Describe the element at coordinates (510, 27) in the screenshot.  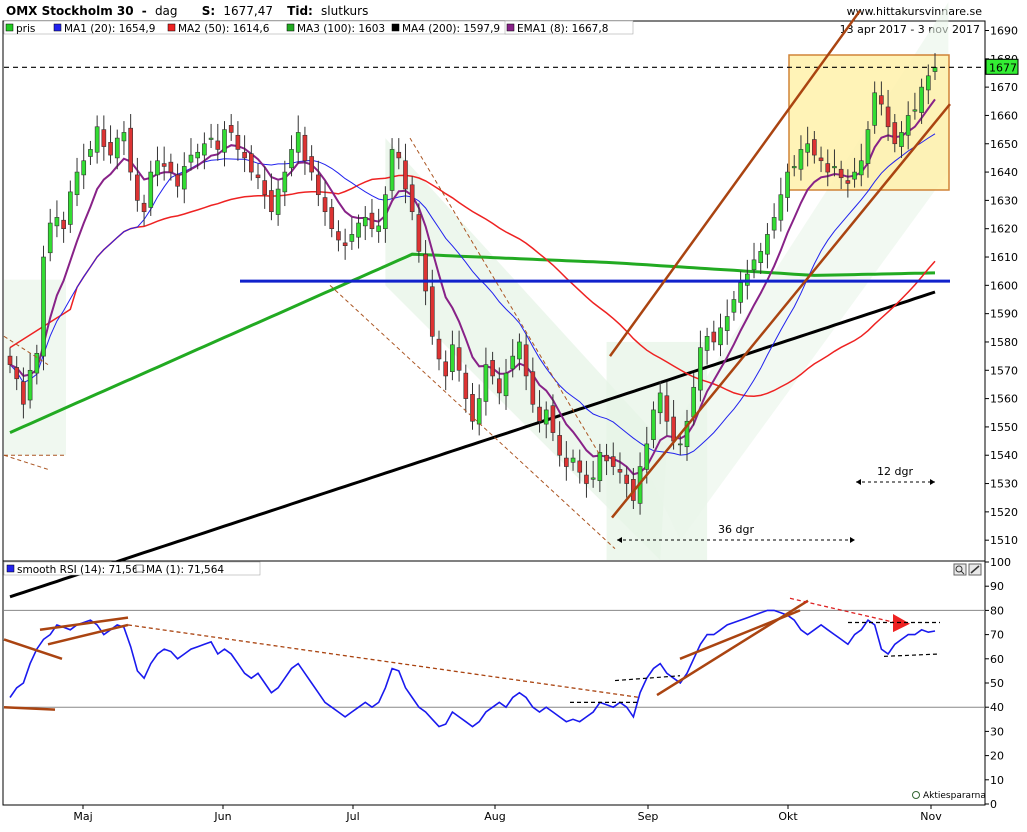
I see `legend-swatch` at that location.